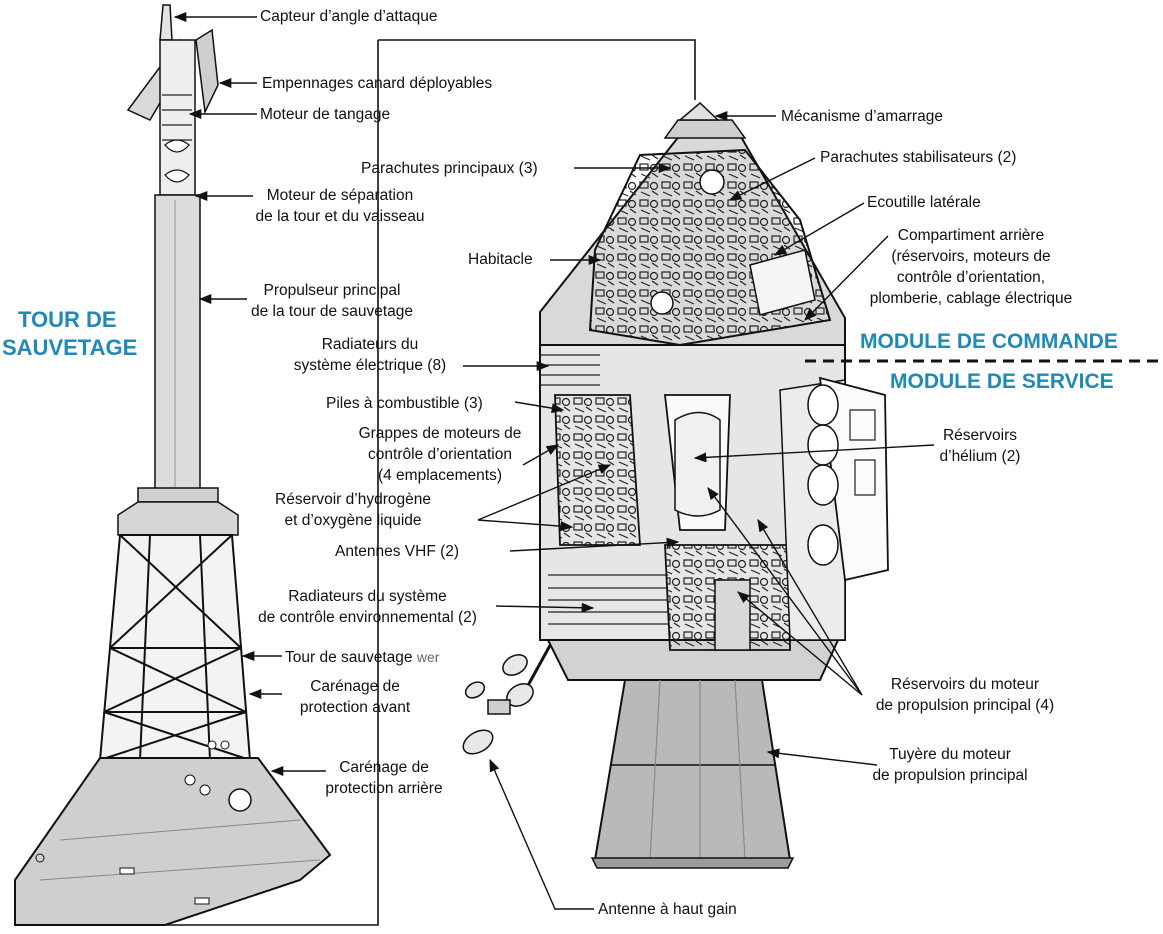  I want to click on label-compartiment-line3: contrôle d’orientation,, so click(971, 277).